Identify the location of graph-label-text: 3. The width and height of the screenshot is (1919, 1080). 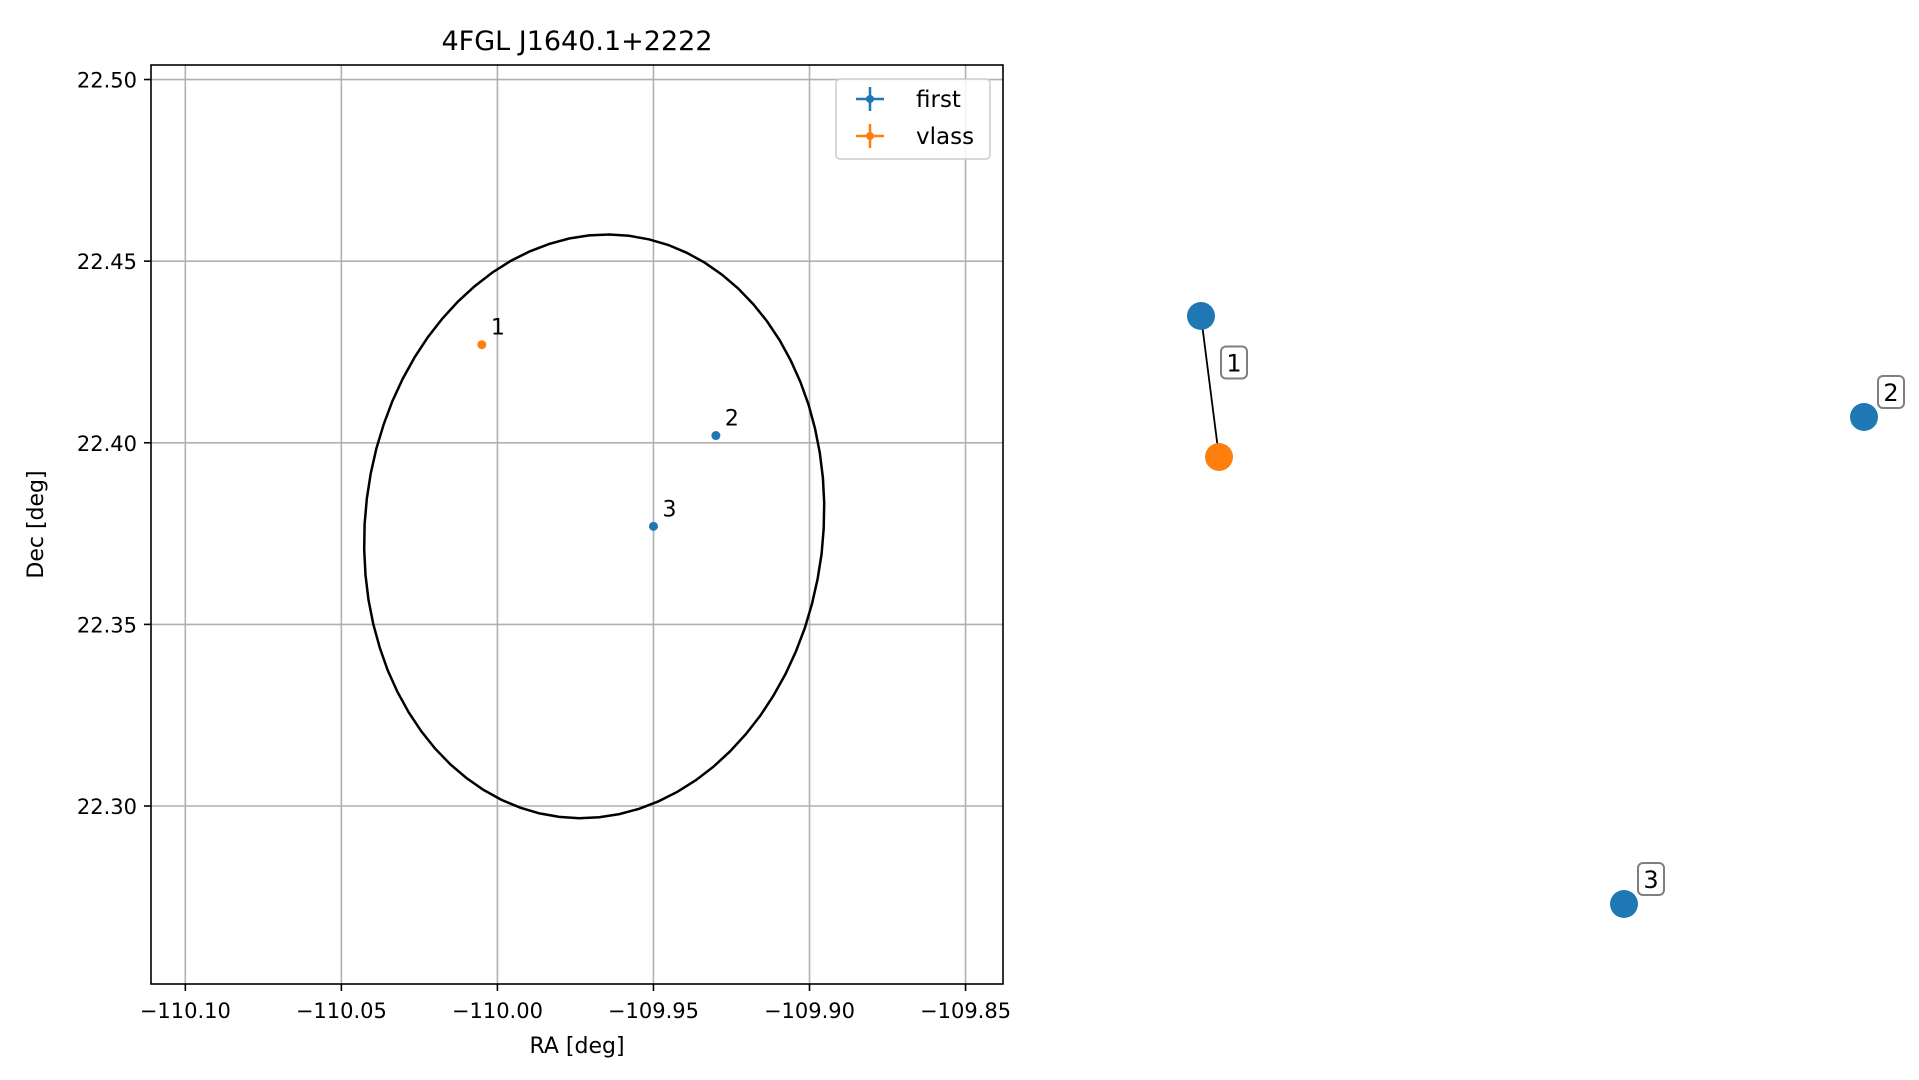
(1650, 880).